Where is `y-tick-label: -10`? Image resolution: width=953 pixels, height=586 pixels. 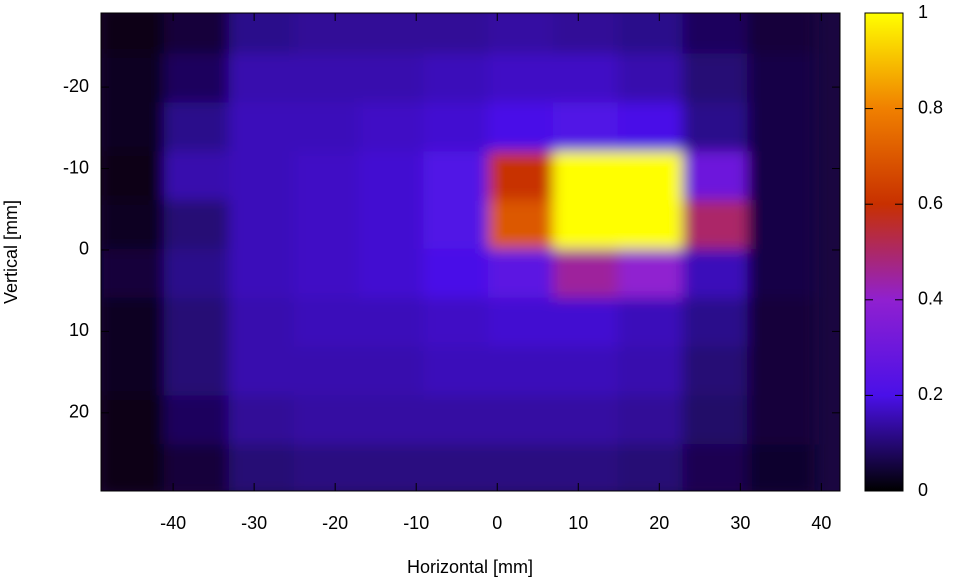
y-tick-label: -10 is located at coordinates (76, 167).